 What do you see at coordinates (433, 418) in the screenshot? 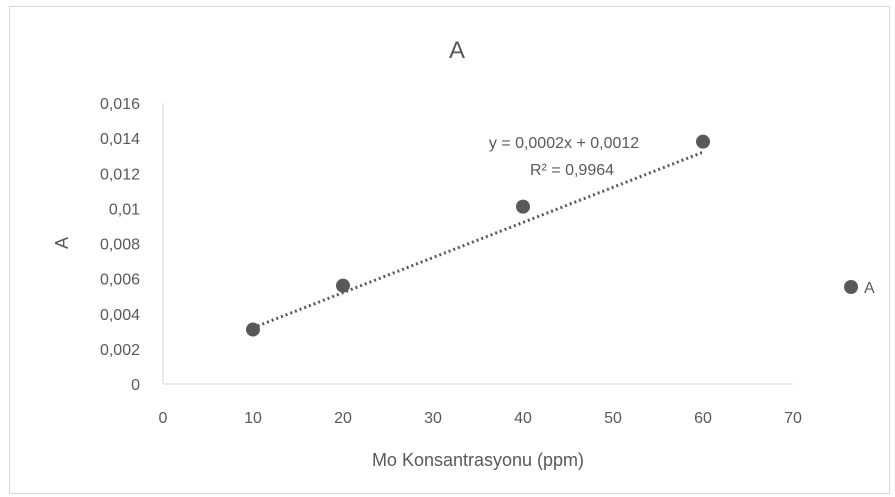
I see `x-tick-label: 30` at bounding box center [433, 418].